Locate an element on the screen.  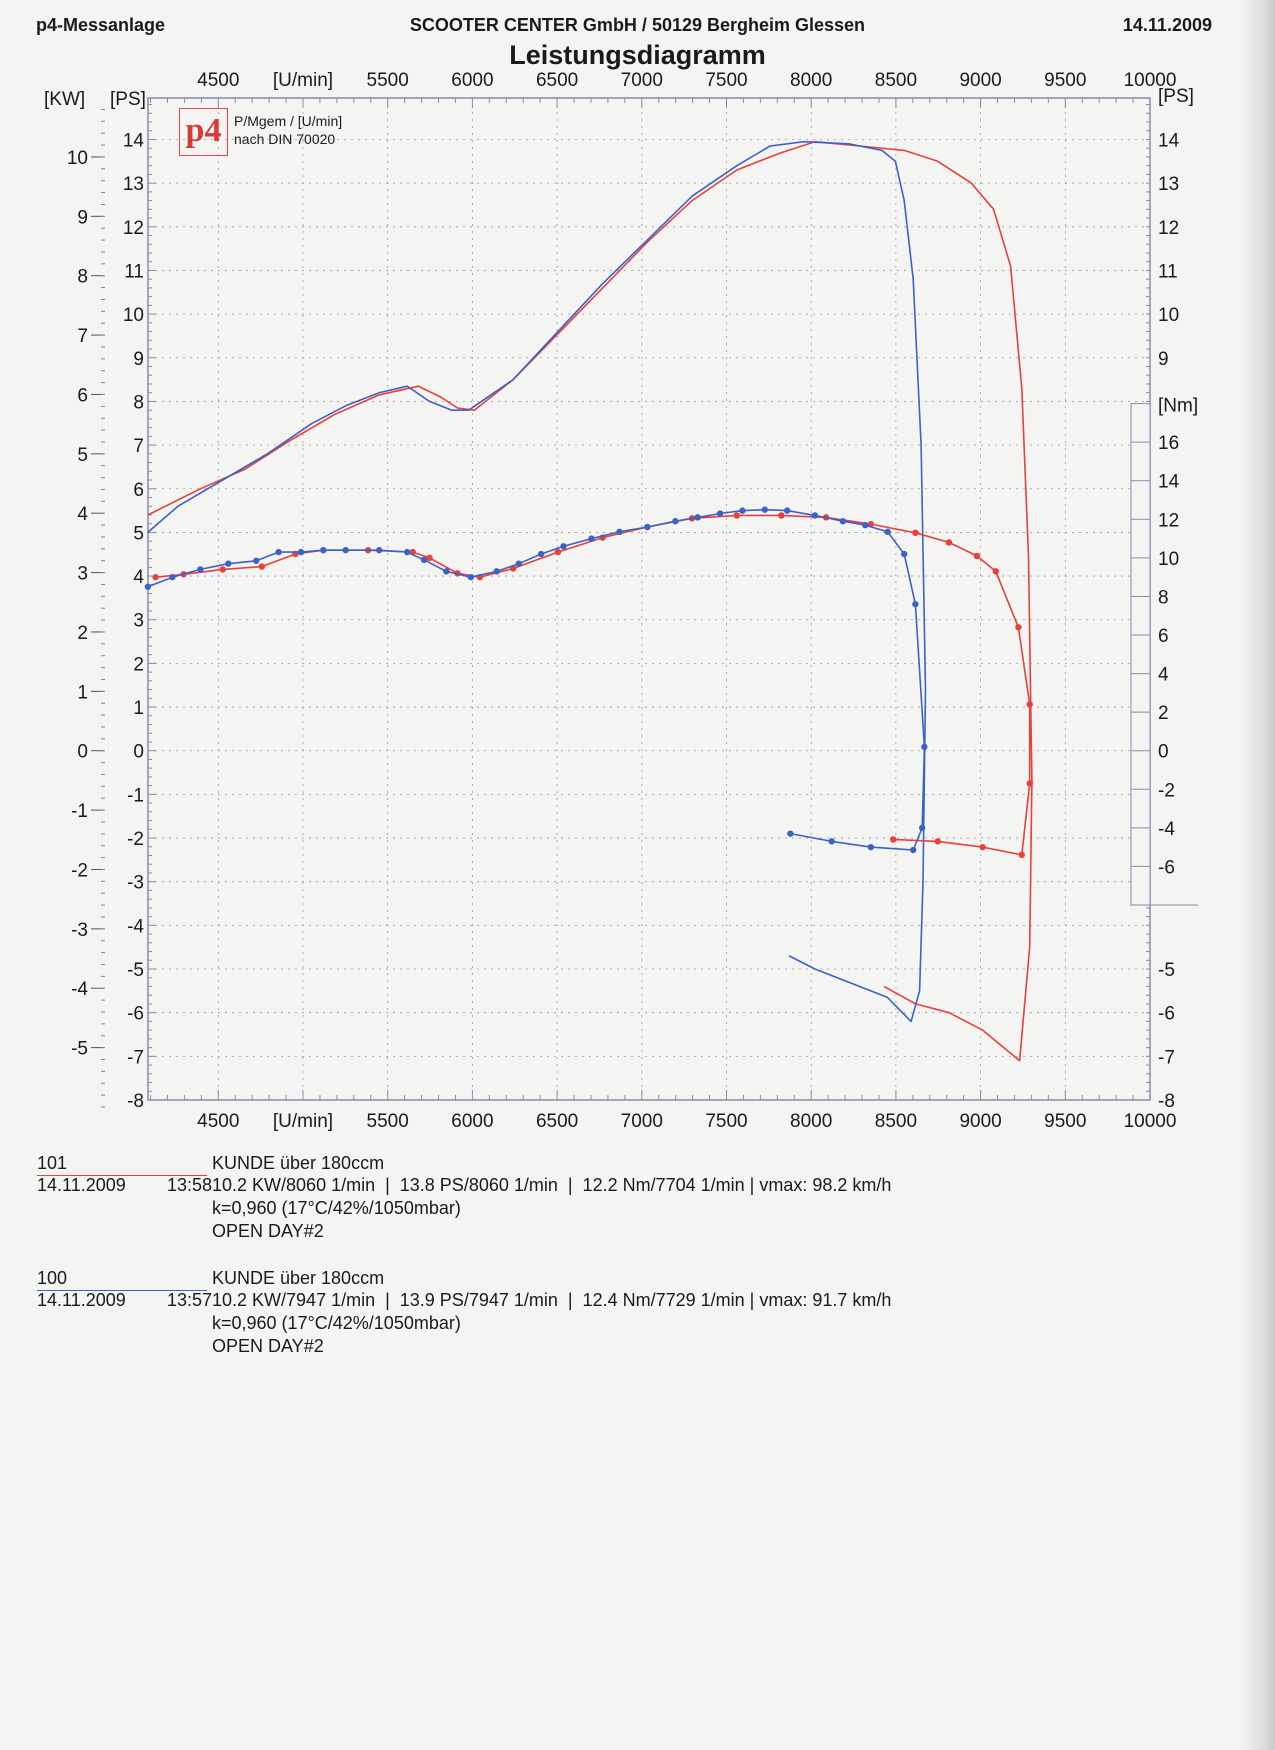
ps-tick-label-left: -4 is located at coordinates (135, 926).